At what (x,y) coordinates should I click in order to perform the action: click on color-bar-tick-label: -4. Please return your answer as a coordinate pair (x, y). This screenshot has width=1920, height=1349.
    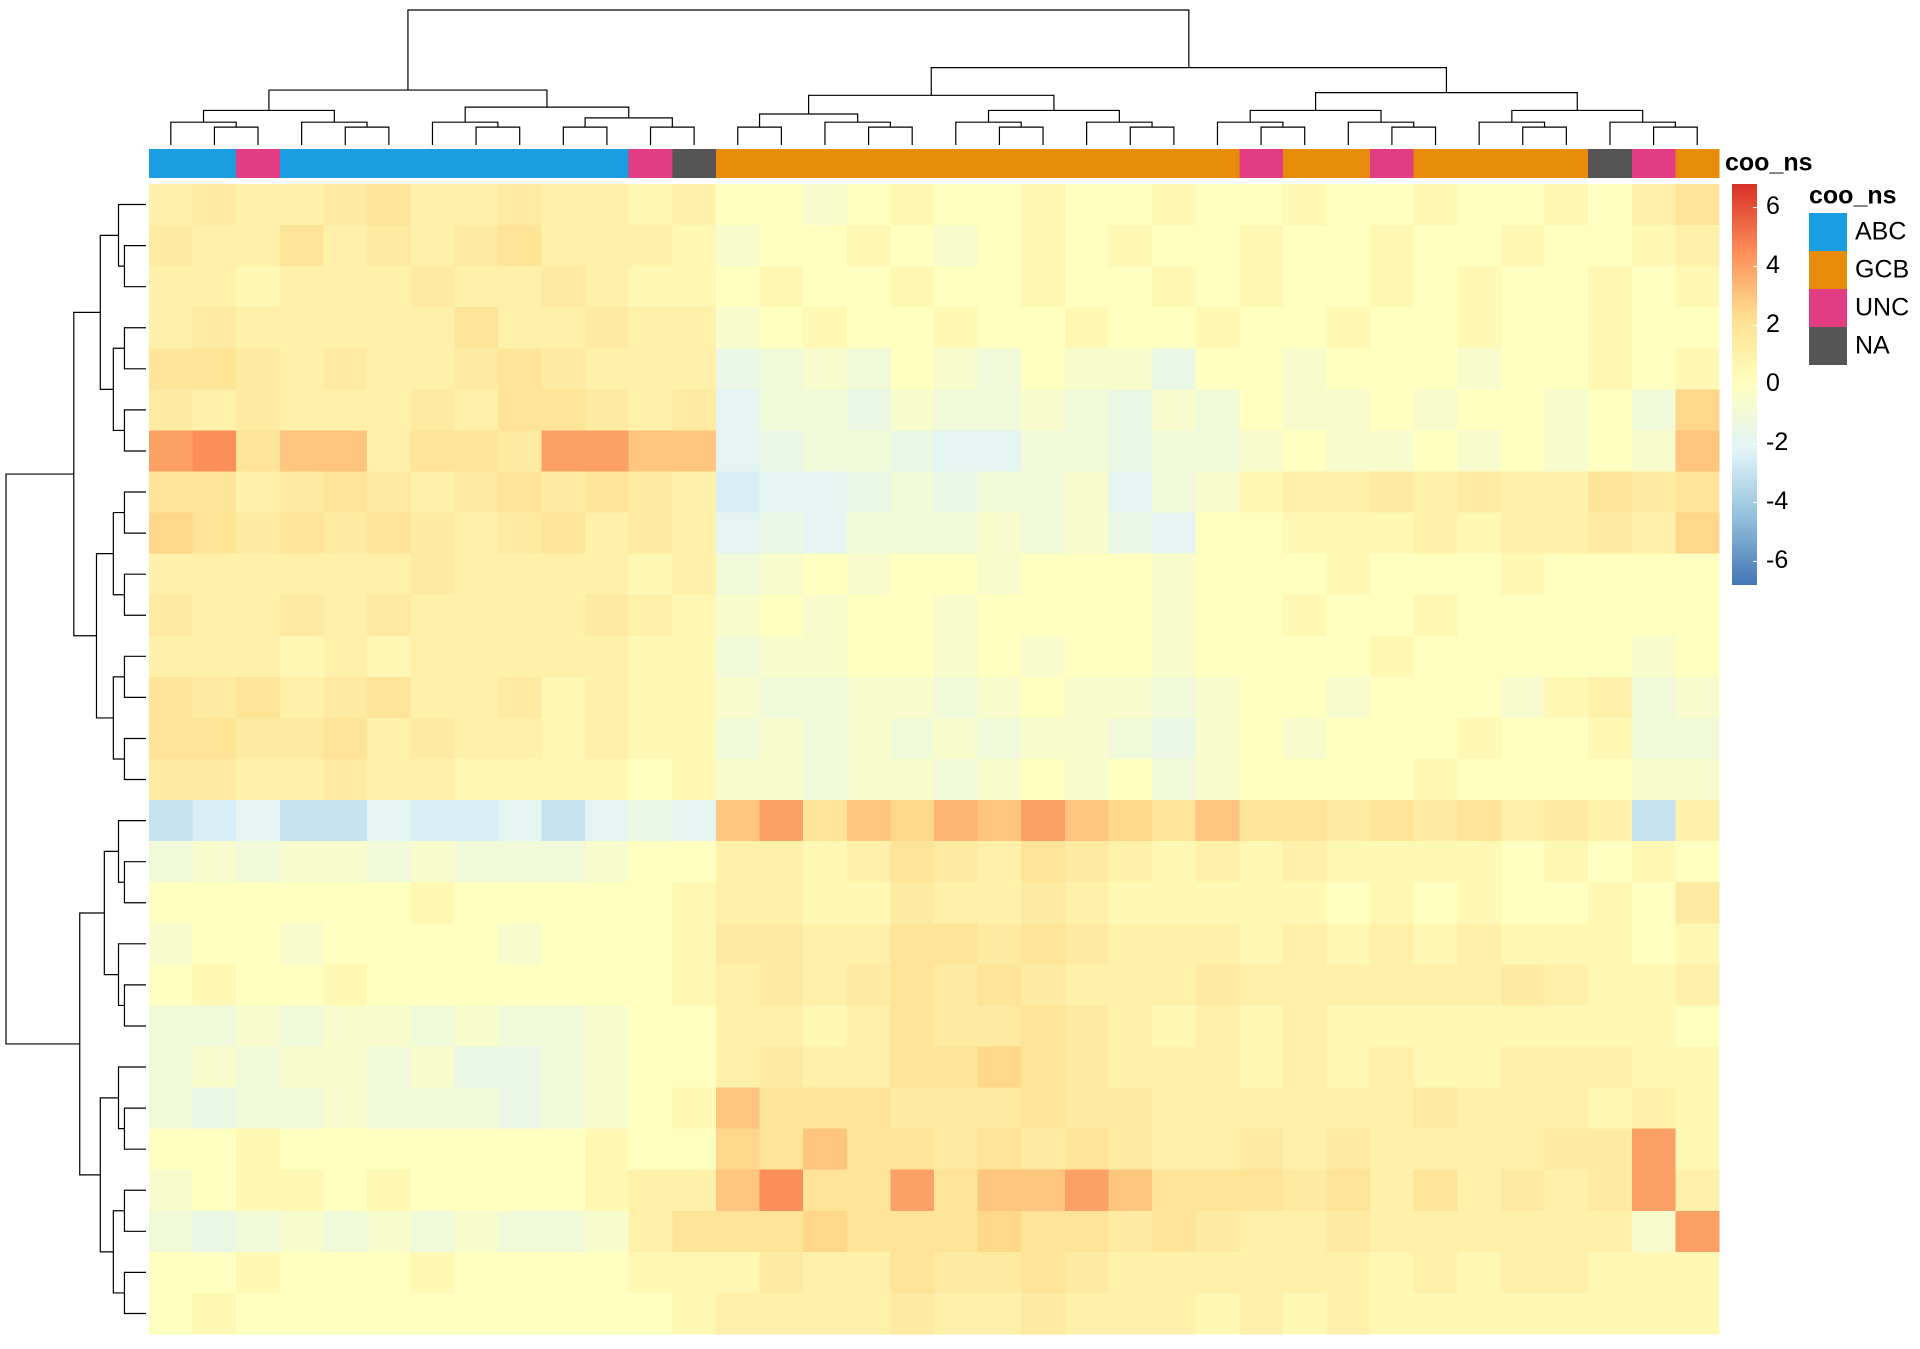
    Looking at the image, I should click on (1777, 501).